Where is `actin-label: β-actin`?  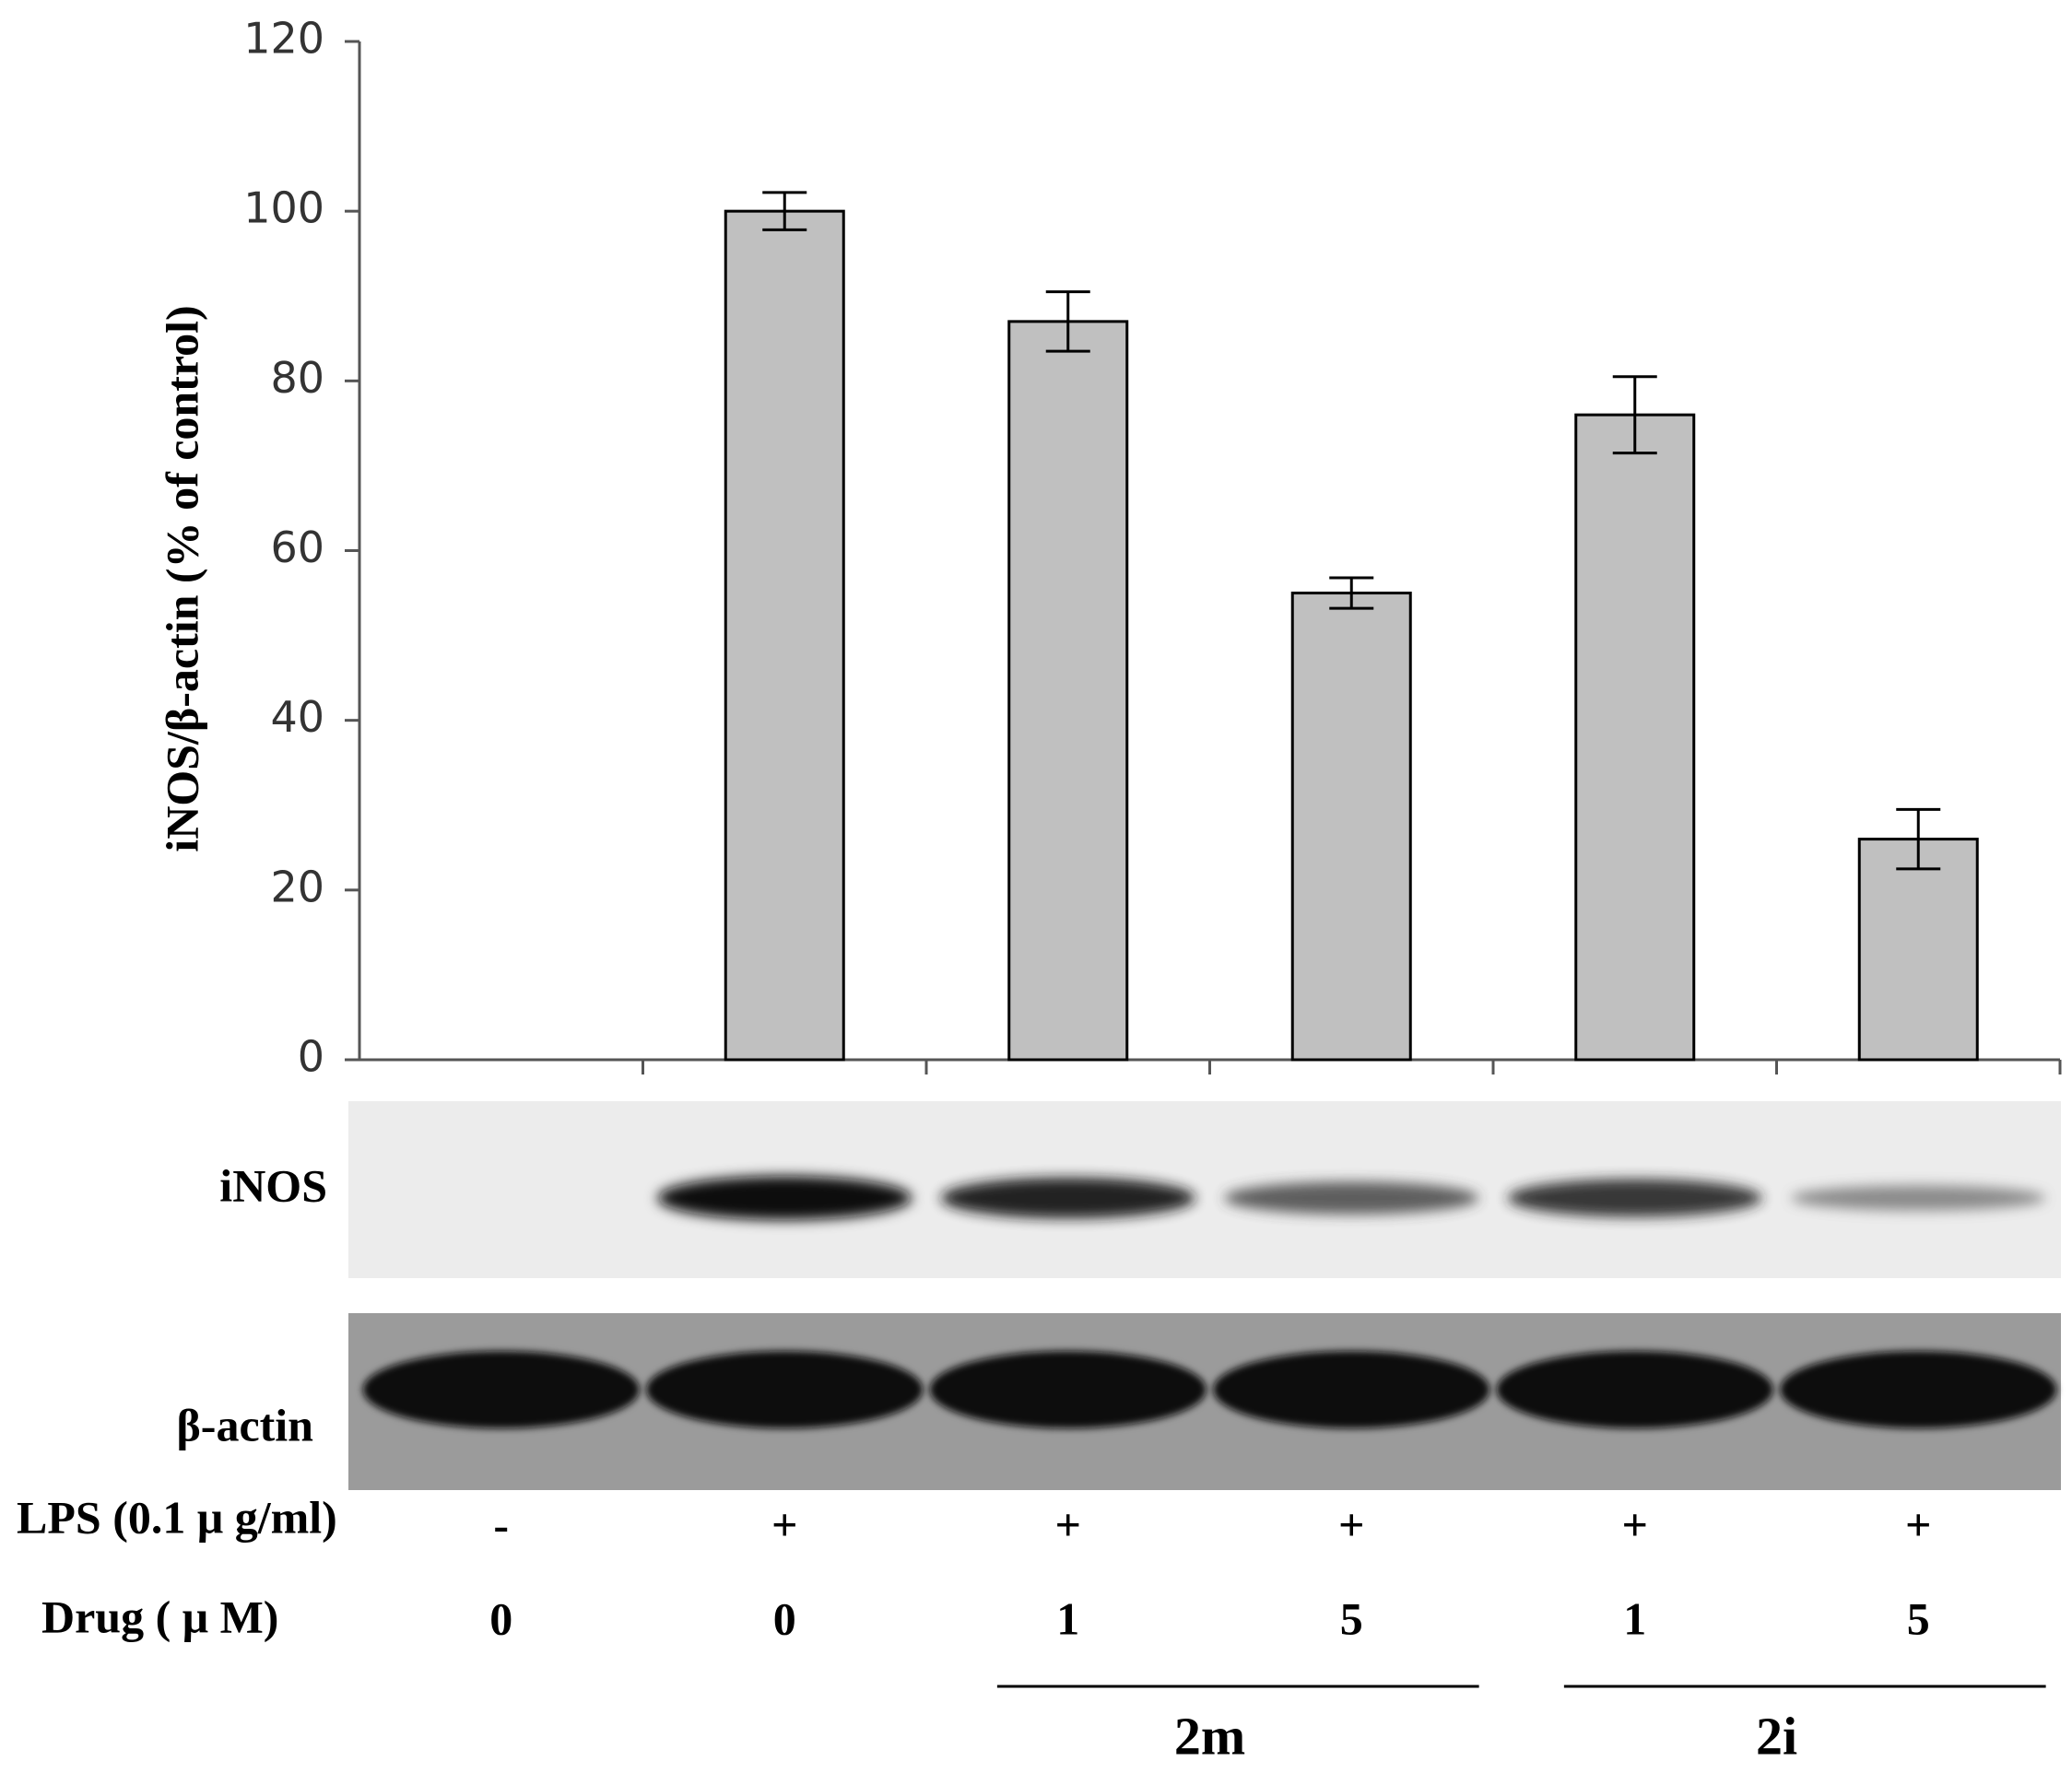 actin-label: β-actin is located at coordinates (245, 1424).